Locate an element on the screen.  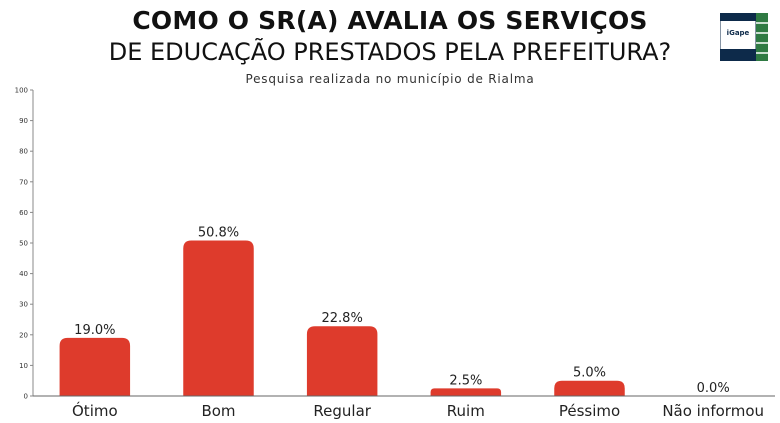
igape-logo: iGape is located at coordinates (744, 37).